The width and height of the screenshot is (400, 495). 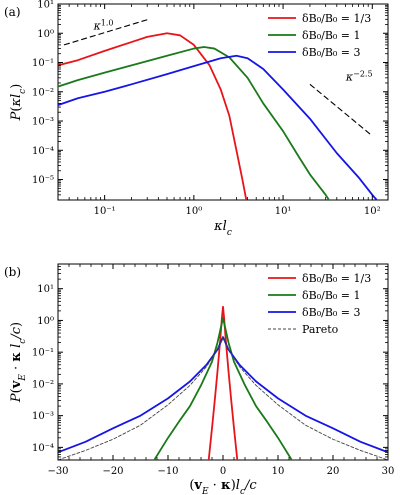 I want to click on power-law-label: κ1.0, so click(x=103, y=25).